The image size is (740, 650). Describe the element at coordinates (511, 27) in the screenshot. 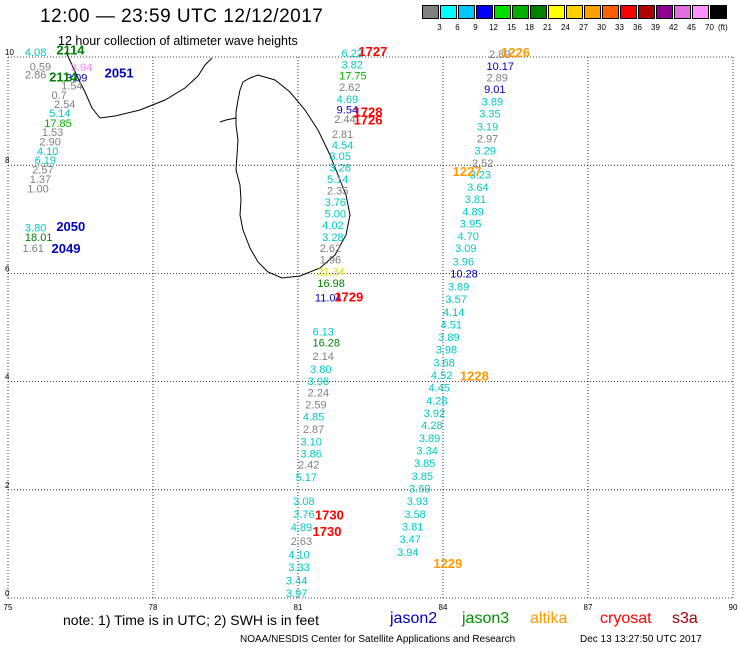

I see `scale-tick-label: 15` at that location.